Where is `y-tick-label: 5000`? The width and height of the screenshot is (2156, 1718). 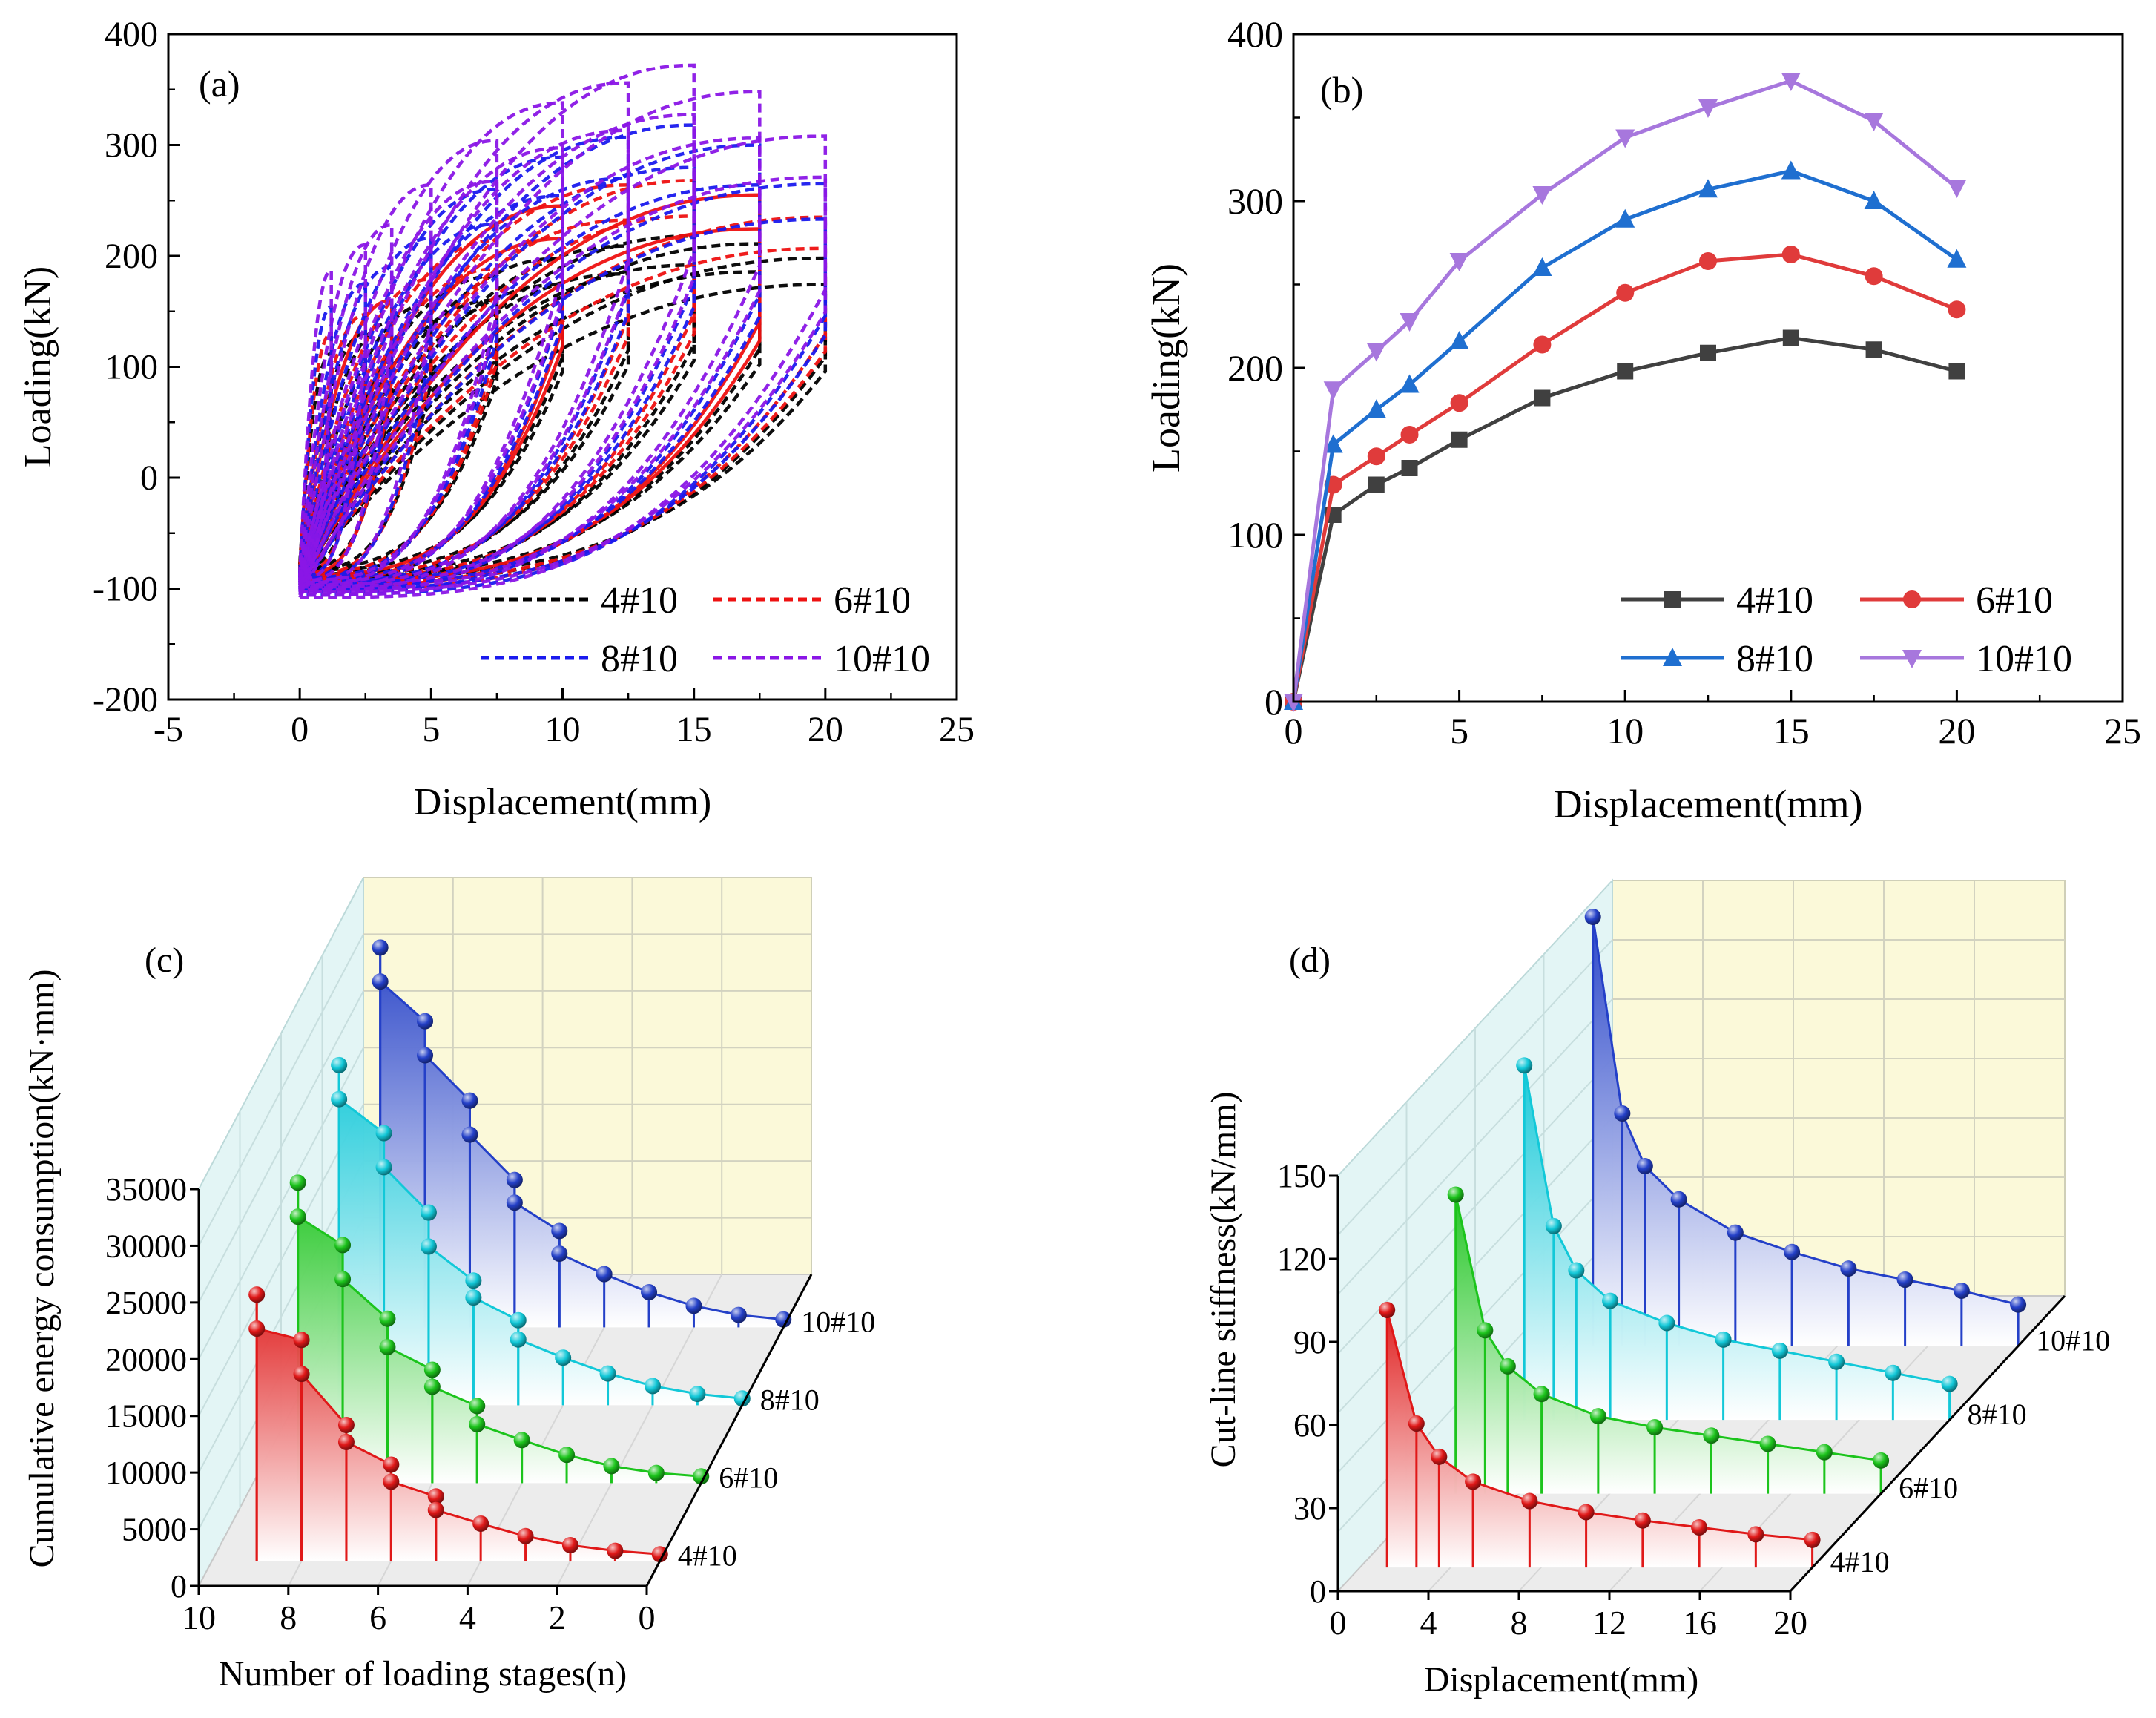
y-tick-label: 5000 is located at coordinates (154, 1530).